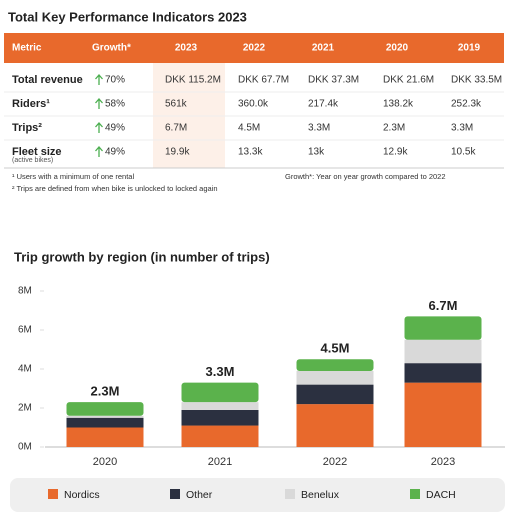 Image resolution: width=515 pixels, height=530 pixels. I want to click on cell: 217.4k, so click(323, 104).